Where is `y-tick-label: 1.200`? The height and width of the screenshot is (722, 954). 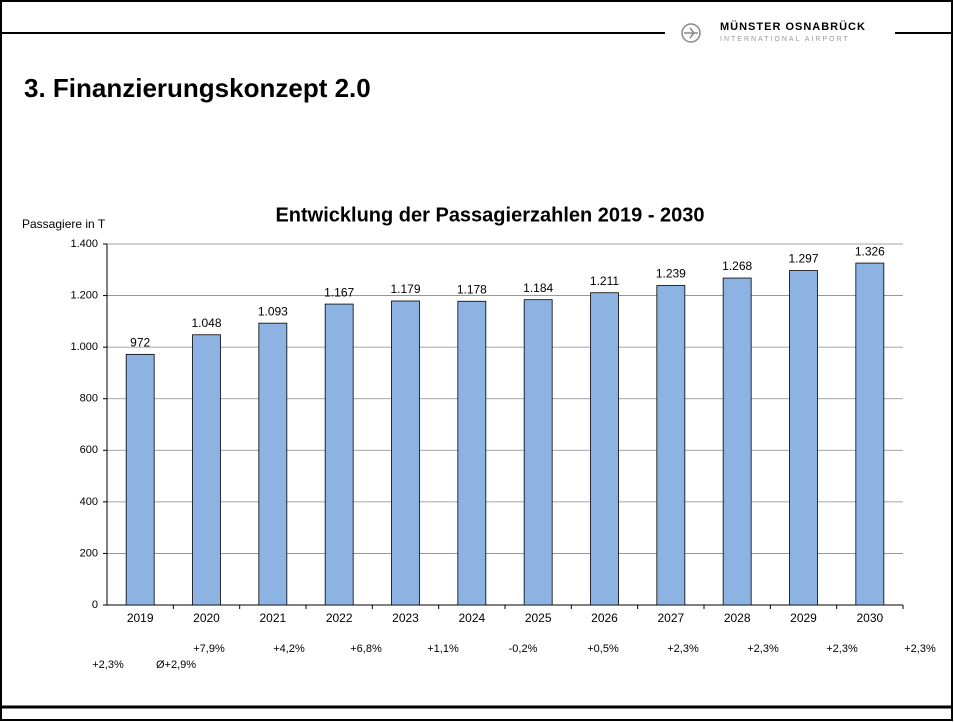 y-tick-label: 1.200 is located at coordinates (84, 295).